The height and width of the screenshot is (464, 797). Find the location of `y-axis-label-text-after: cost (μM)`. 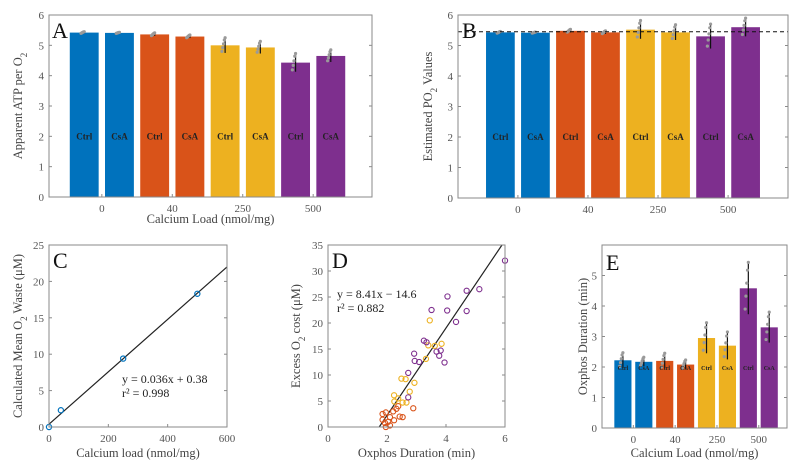

y-axis-label-text-after: cost (μM) is located at coordinates (296, 310).